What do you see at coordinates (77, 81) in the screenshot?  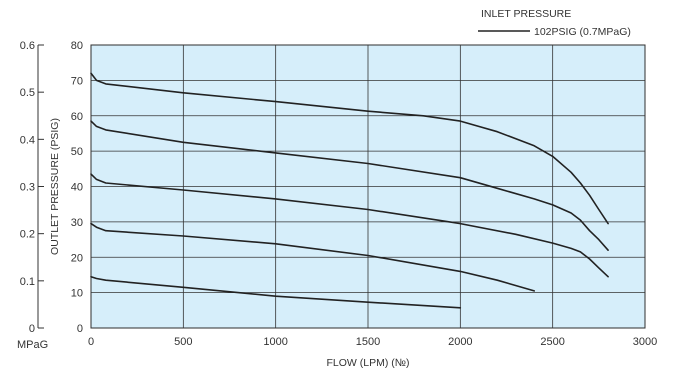 I see `y-tick-label: 70` at bounding box center [77, 81].